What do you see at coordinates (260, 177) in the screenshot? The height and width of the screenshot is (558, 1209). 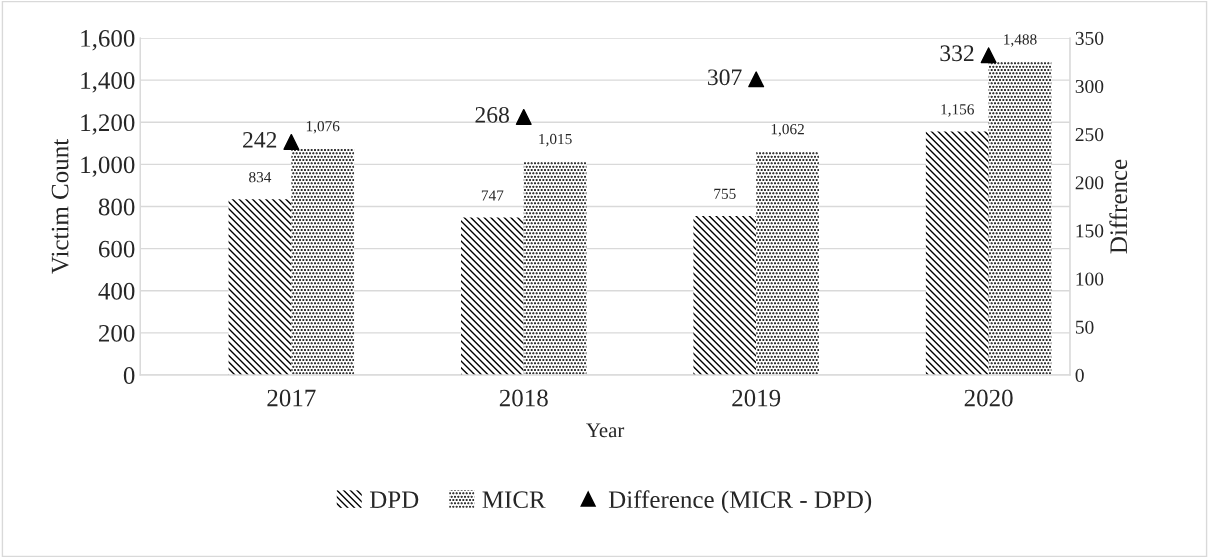 I see `data-label: 834` at bounding box center [260, 177].